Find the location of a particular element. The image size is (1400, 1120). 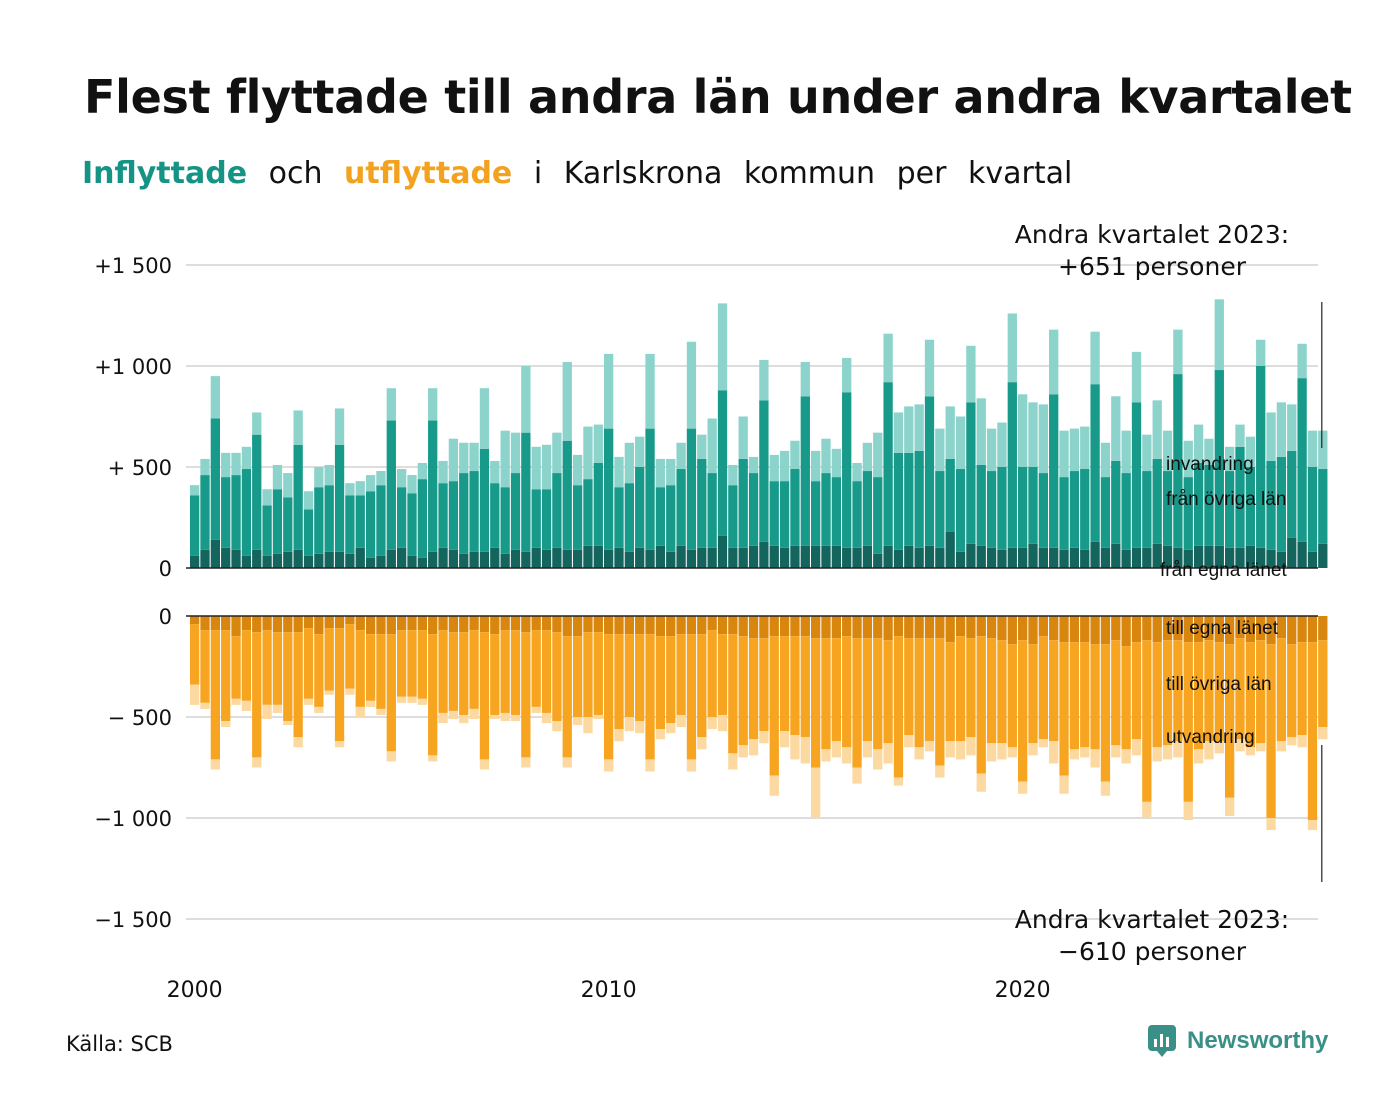

source-note: Källa: SCB is located at coordinates (119, 1044).